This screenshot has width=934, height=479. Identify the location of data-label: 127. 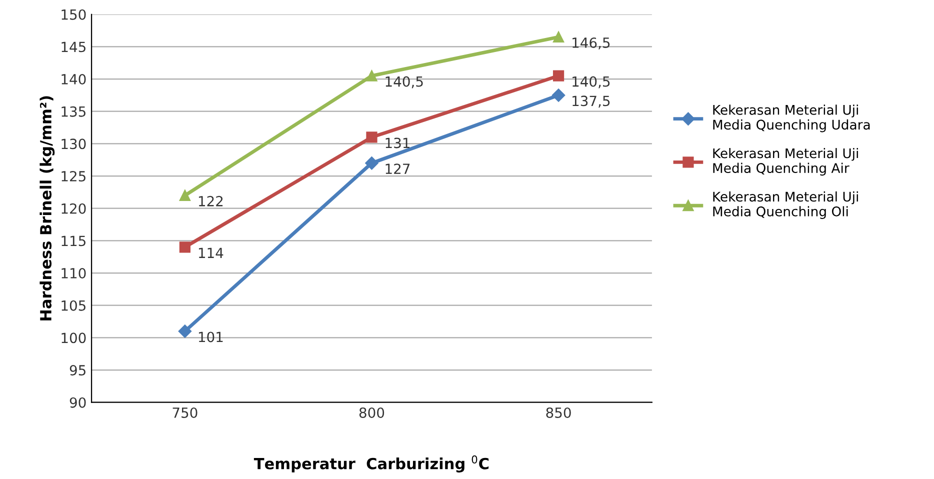
(398, 169).